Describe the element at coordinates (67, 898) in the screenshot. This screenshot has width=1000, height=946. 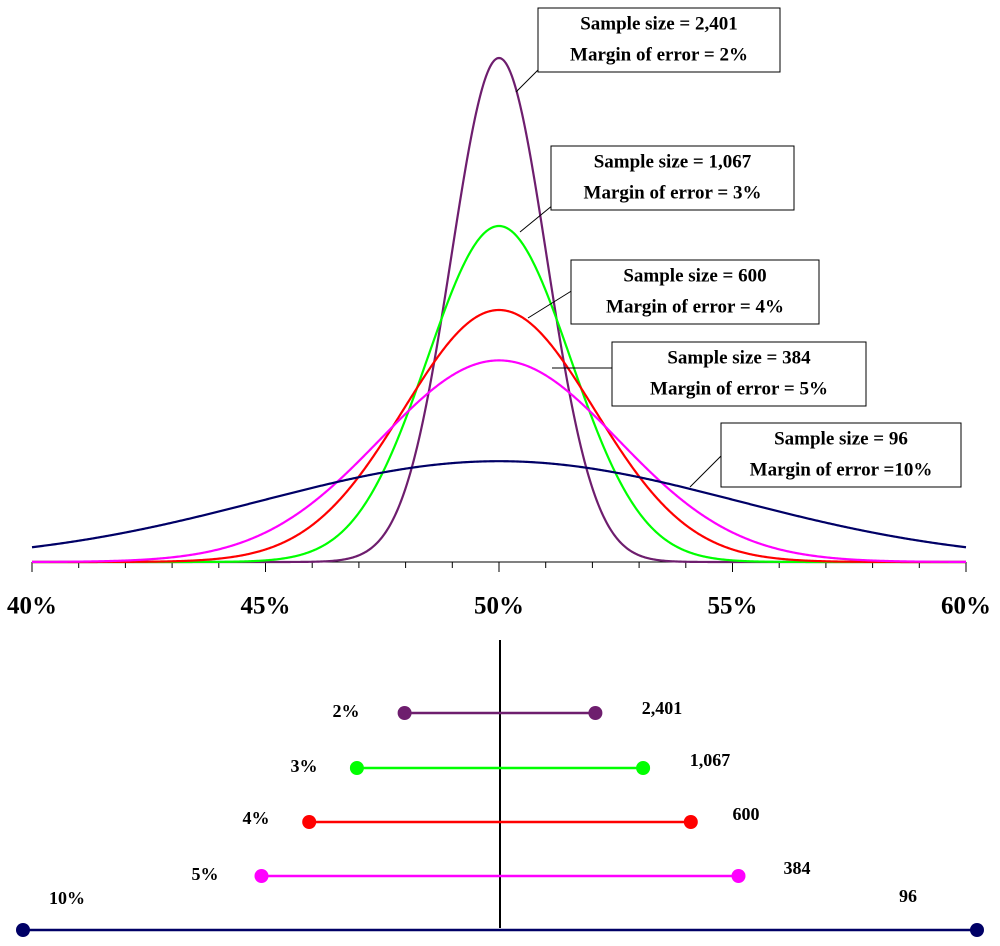
I see `margin-label: 10%` at that location.